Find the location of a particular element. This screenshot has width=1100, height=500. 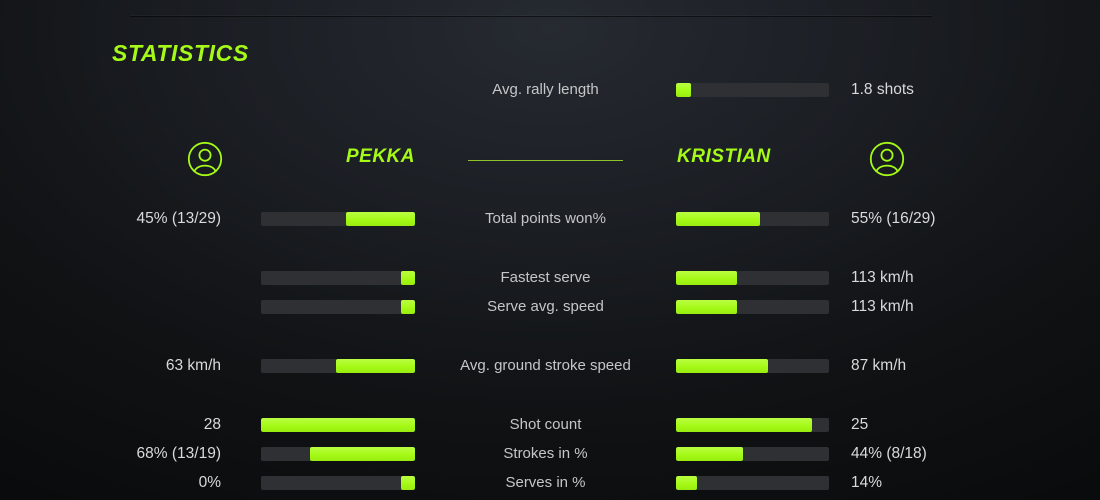

left-player-value: 63 km/h is located at coordinates (193, 365).